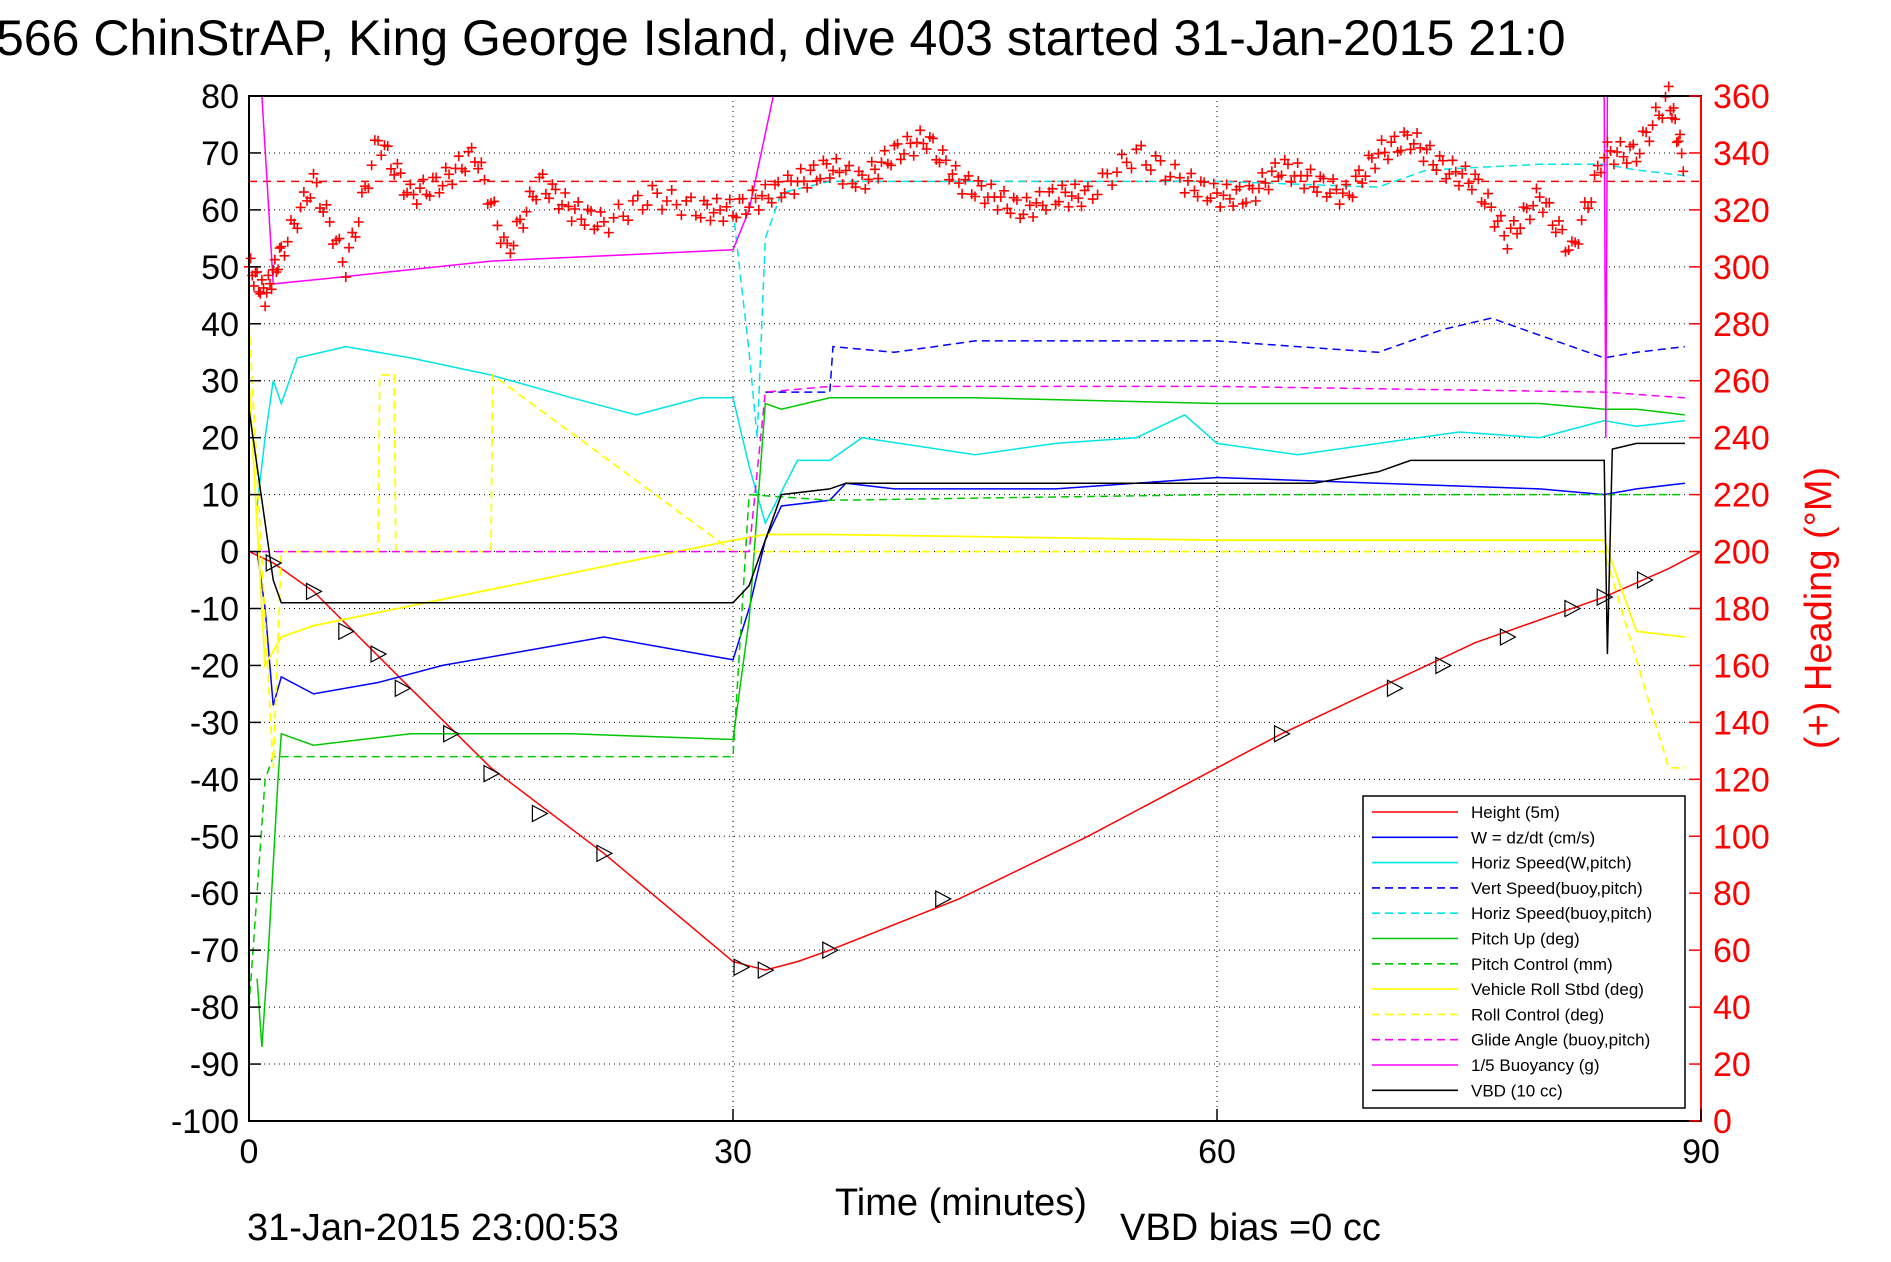 This screenshot has height=1262, width=1891. Describe the element at coordinates (214, 951) in the screenshot. I see `left-tick-label: -70` at that location.